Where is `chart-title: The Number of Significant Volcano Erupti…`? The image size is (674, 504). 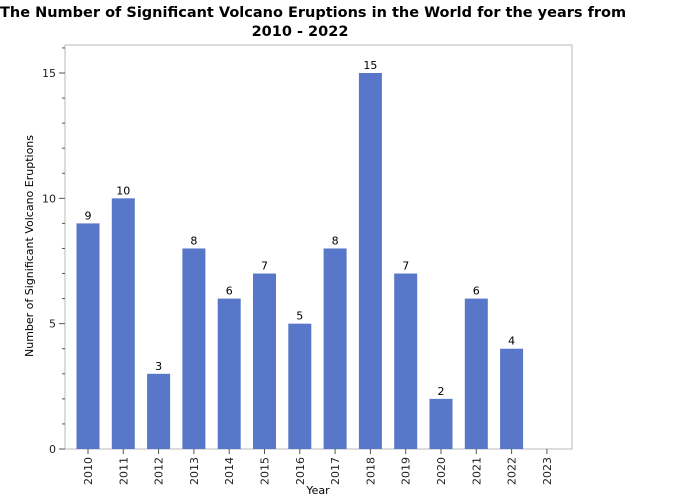 chart-title: The Number of Significant Volcano Erupti… is located at coordinates (313, 23).